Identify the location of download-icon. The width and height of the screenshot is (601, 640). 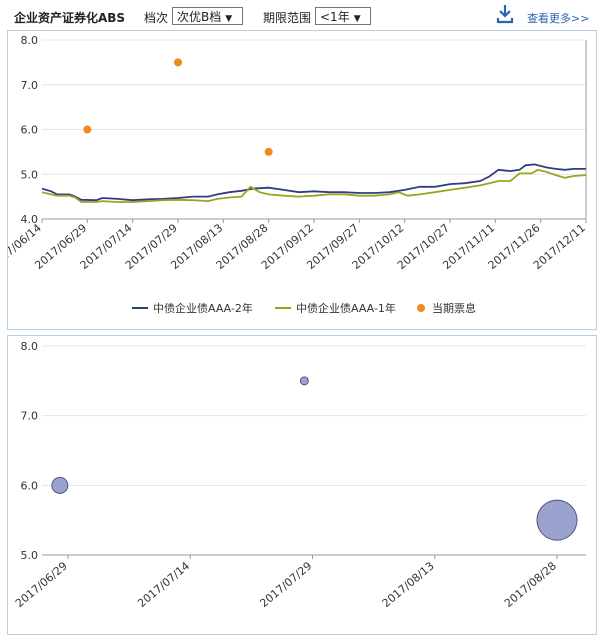
(505, 14).